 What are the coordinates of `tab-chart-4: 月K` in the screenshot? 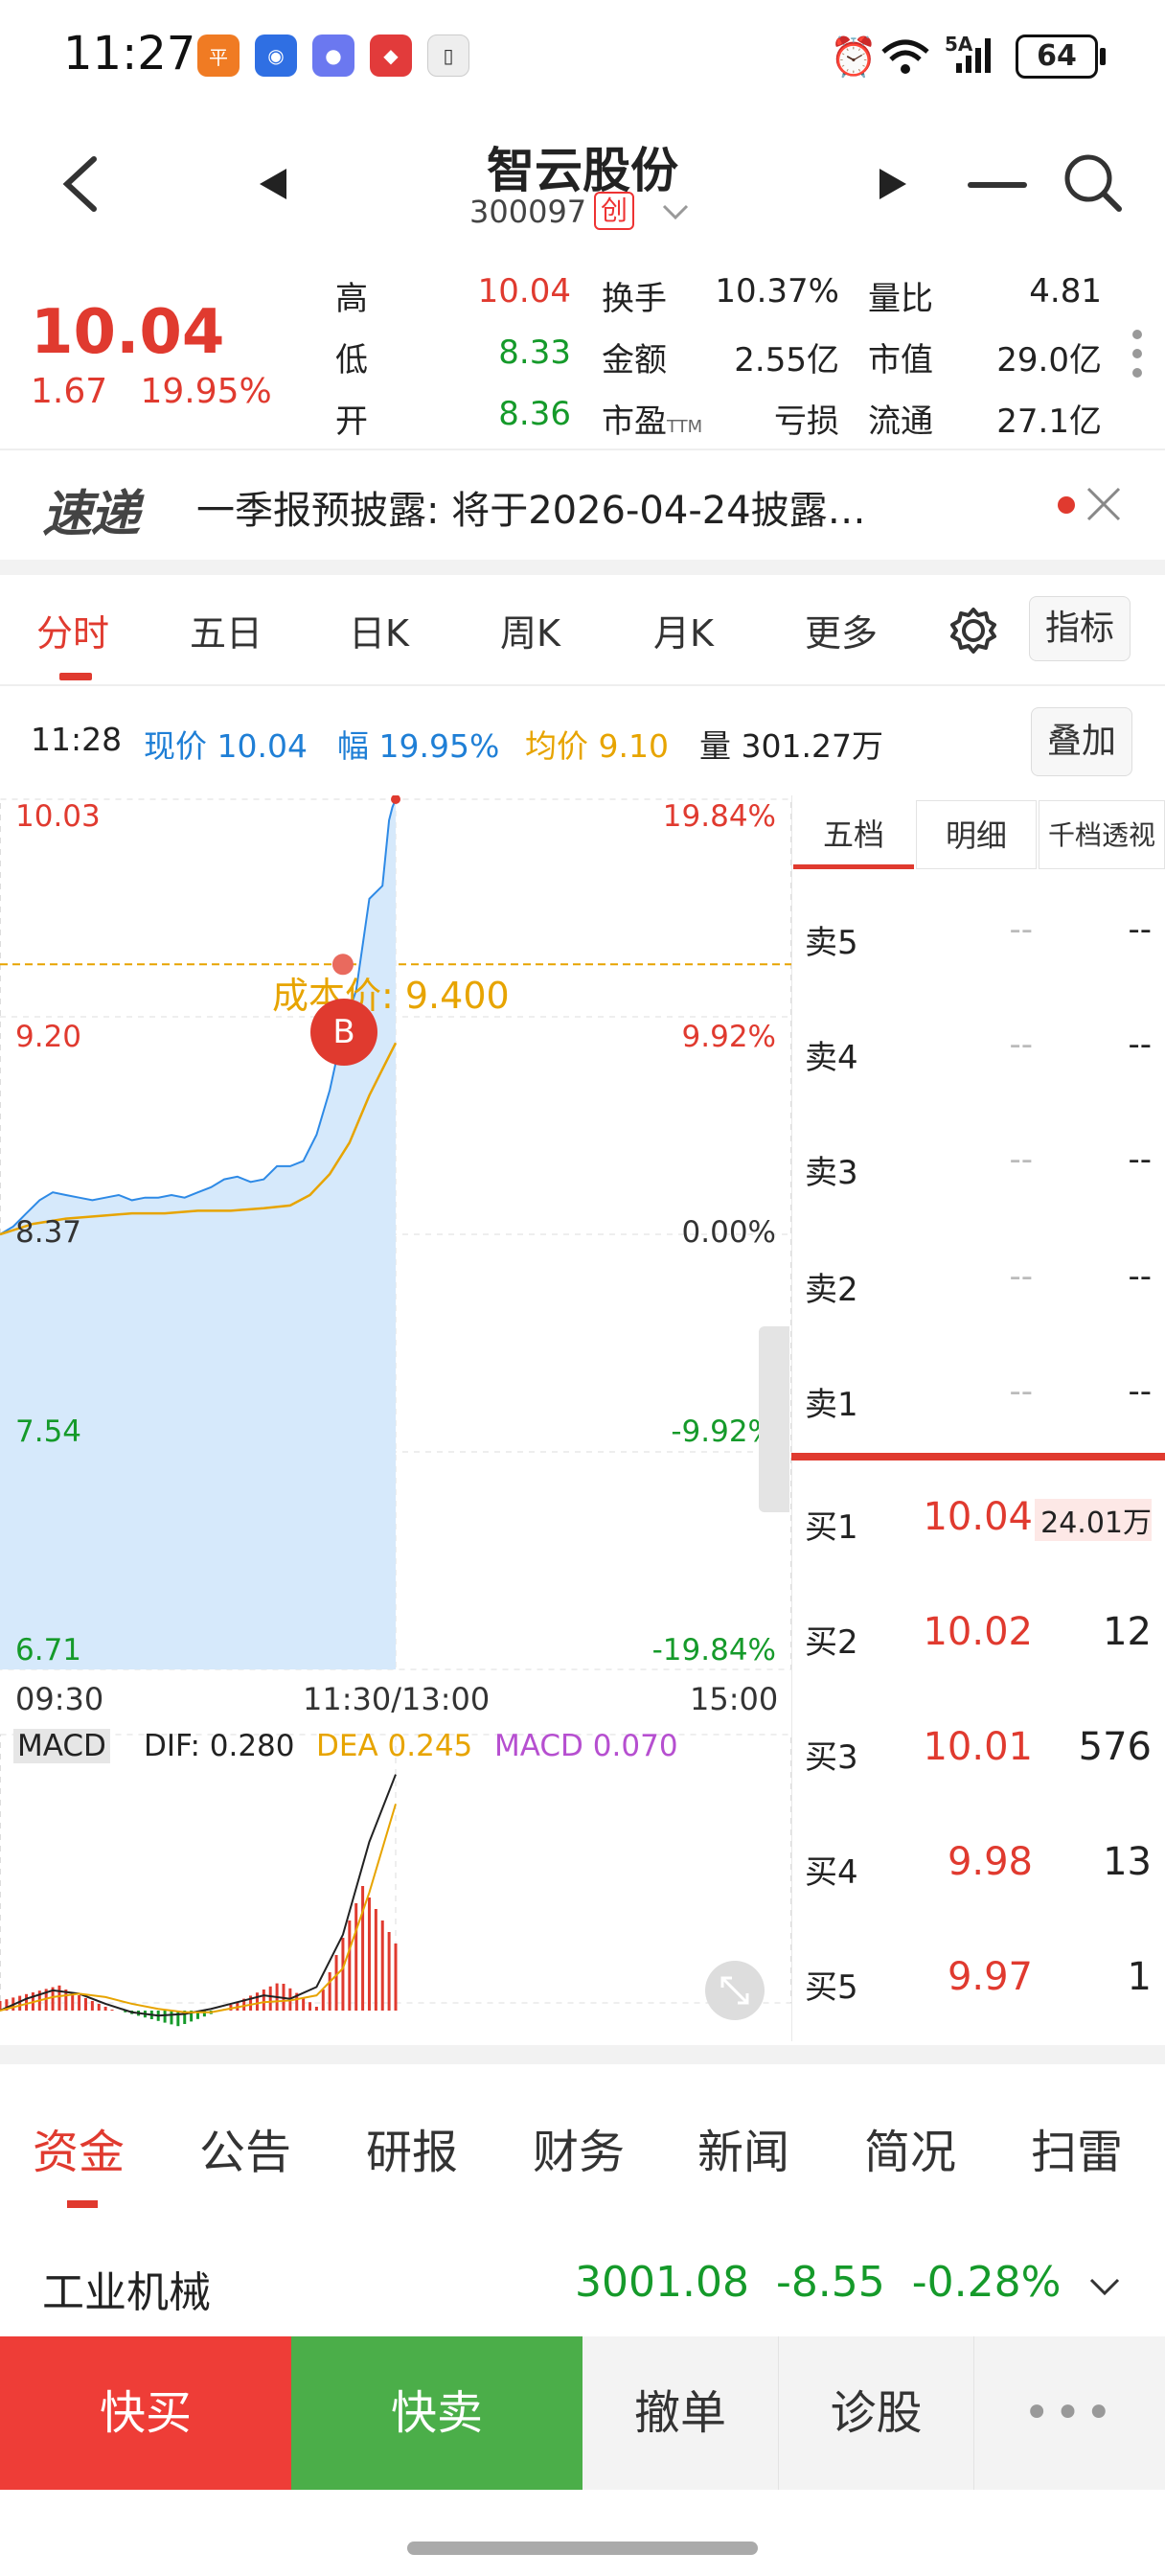 It's located at (683, 633).